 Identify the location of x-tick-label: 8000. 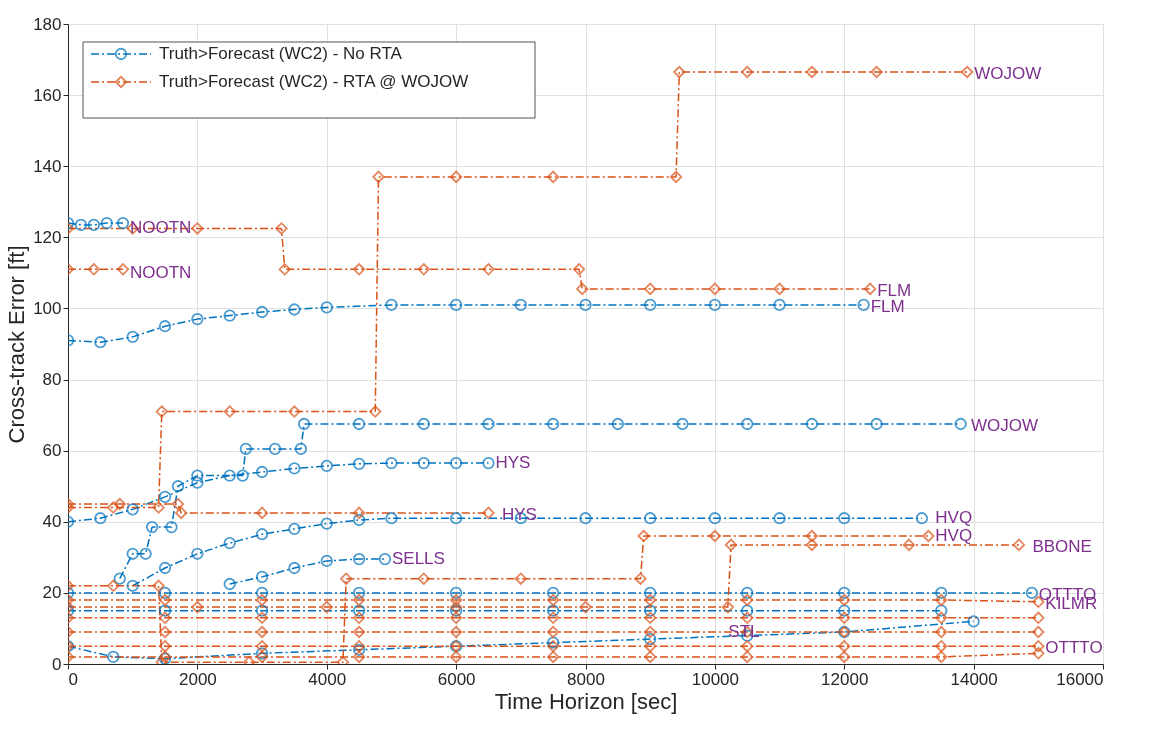
(586, 679).